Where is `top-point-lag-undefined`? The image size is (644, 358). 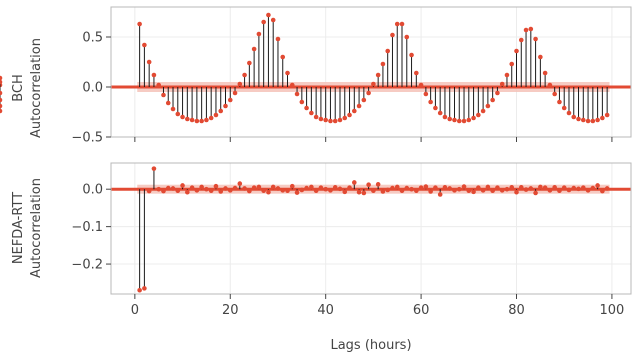 top-point-lag-undefined is located at coordinates (1, 106).